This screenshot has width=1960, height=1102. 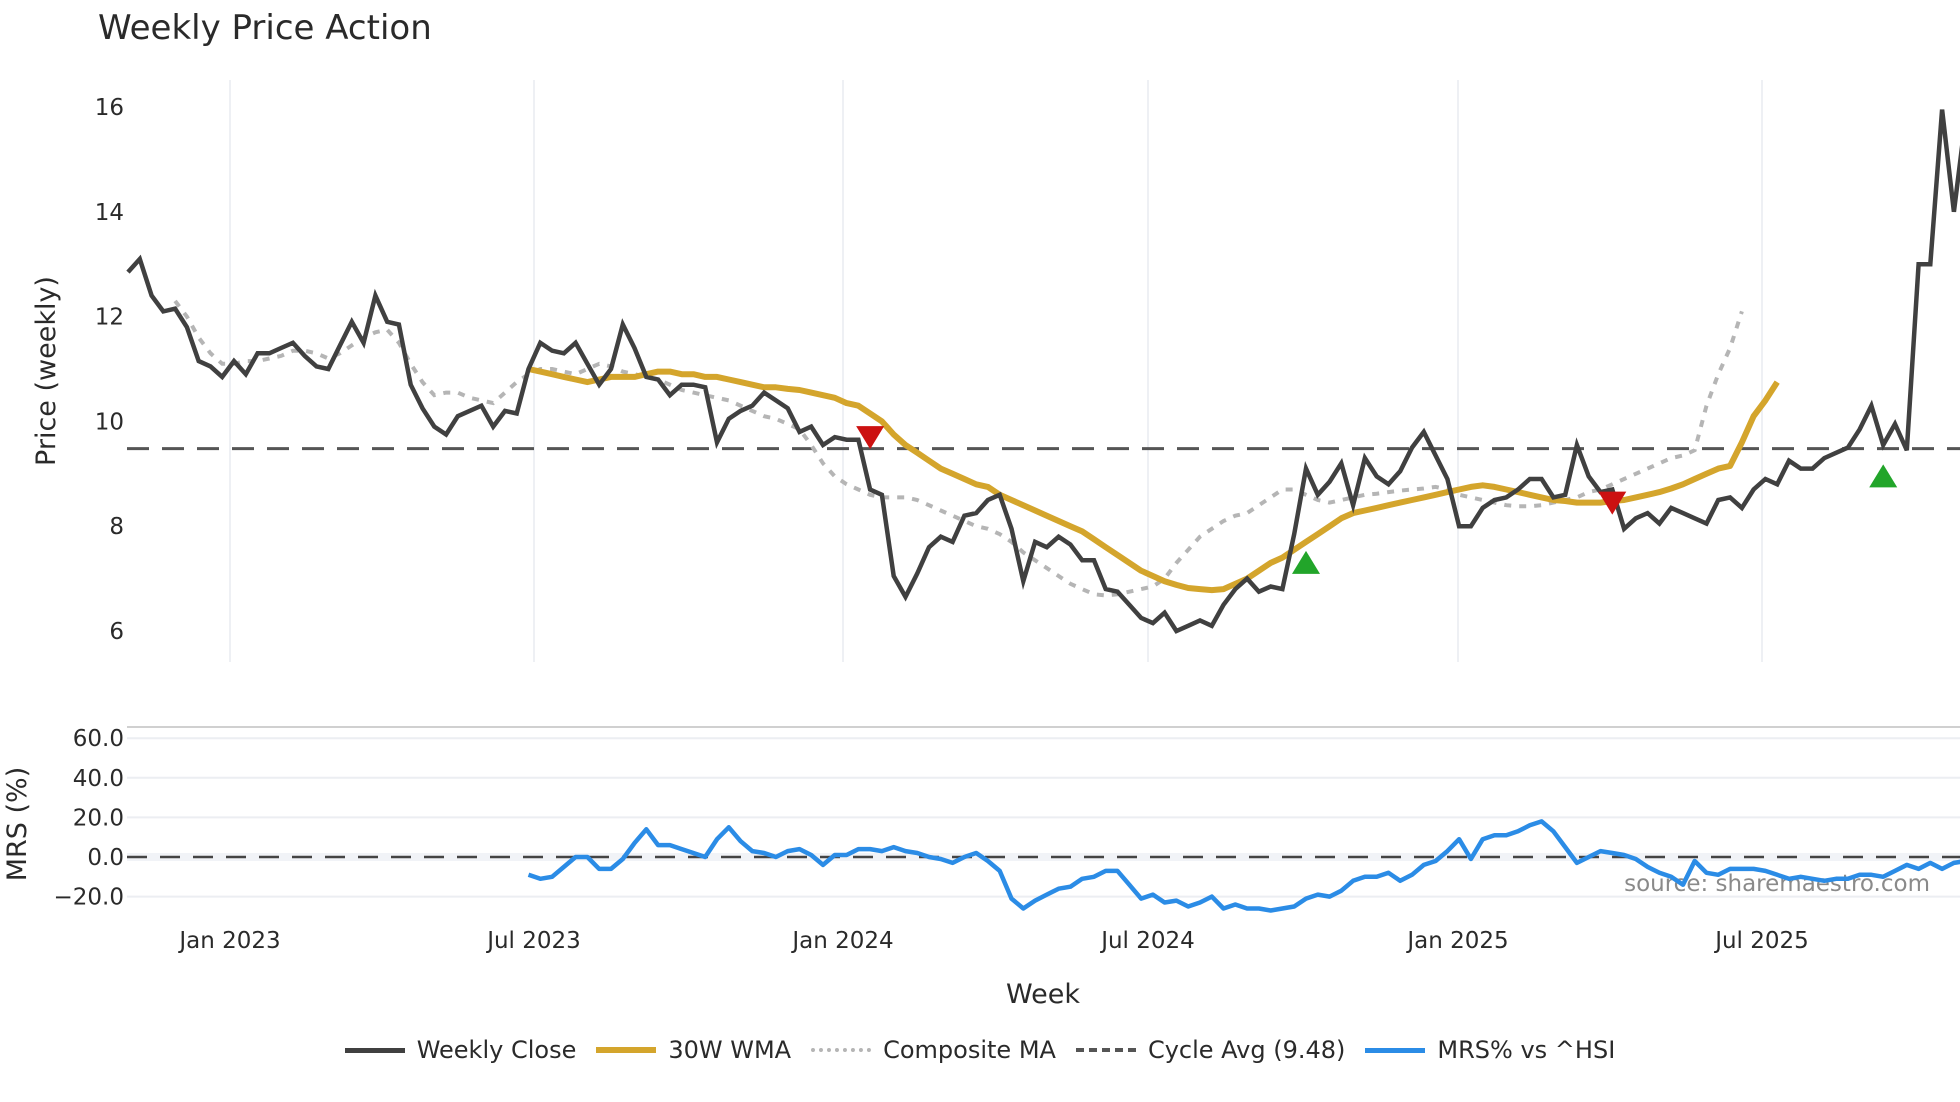 I want to click on mrs-y-axis-title: MRS (%), so click(x=17, y=824).